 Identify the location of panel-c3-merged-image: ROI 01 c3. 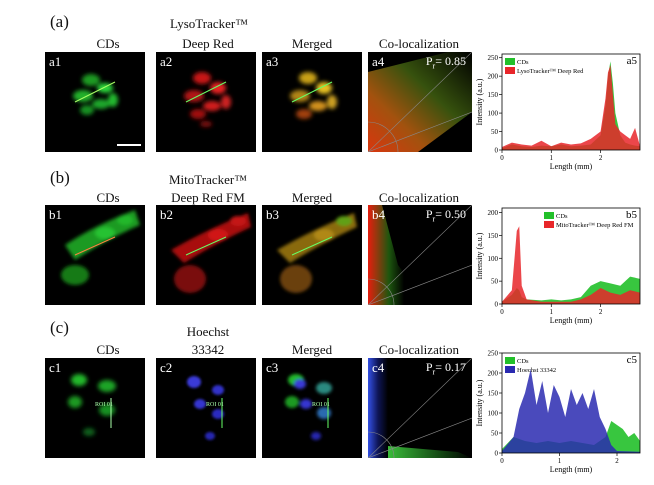
(312, 408).